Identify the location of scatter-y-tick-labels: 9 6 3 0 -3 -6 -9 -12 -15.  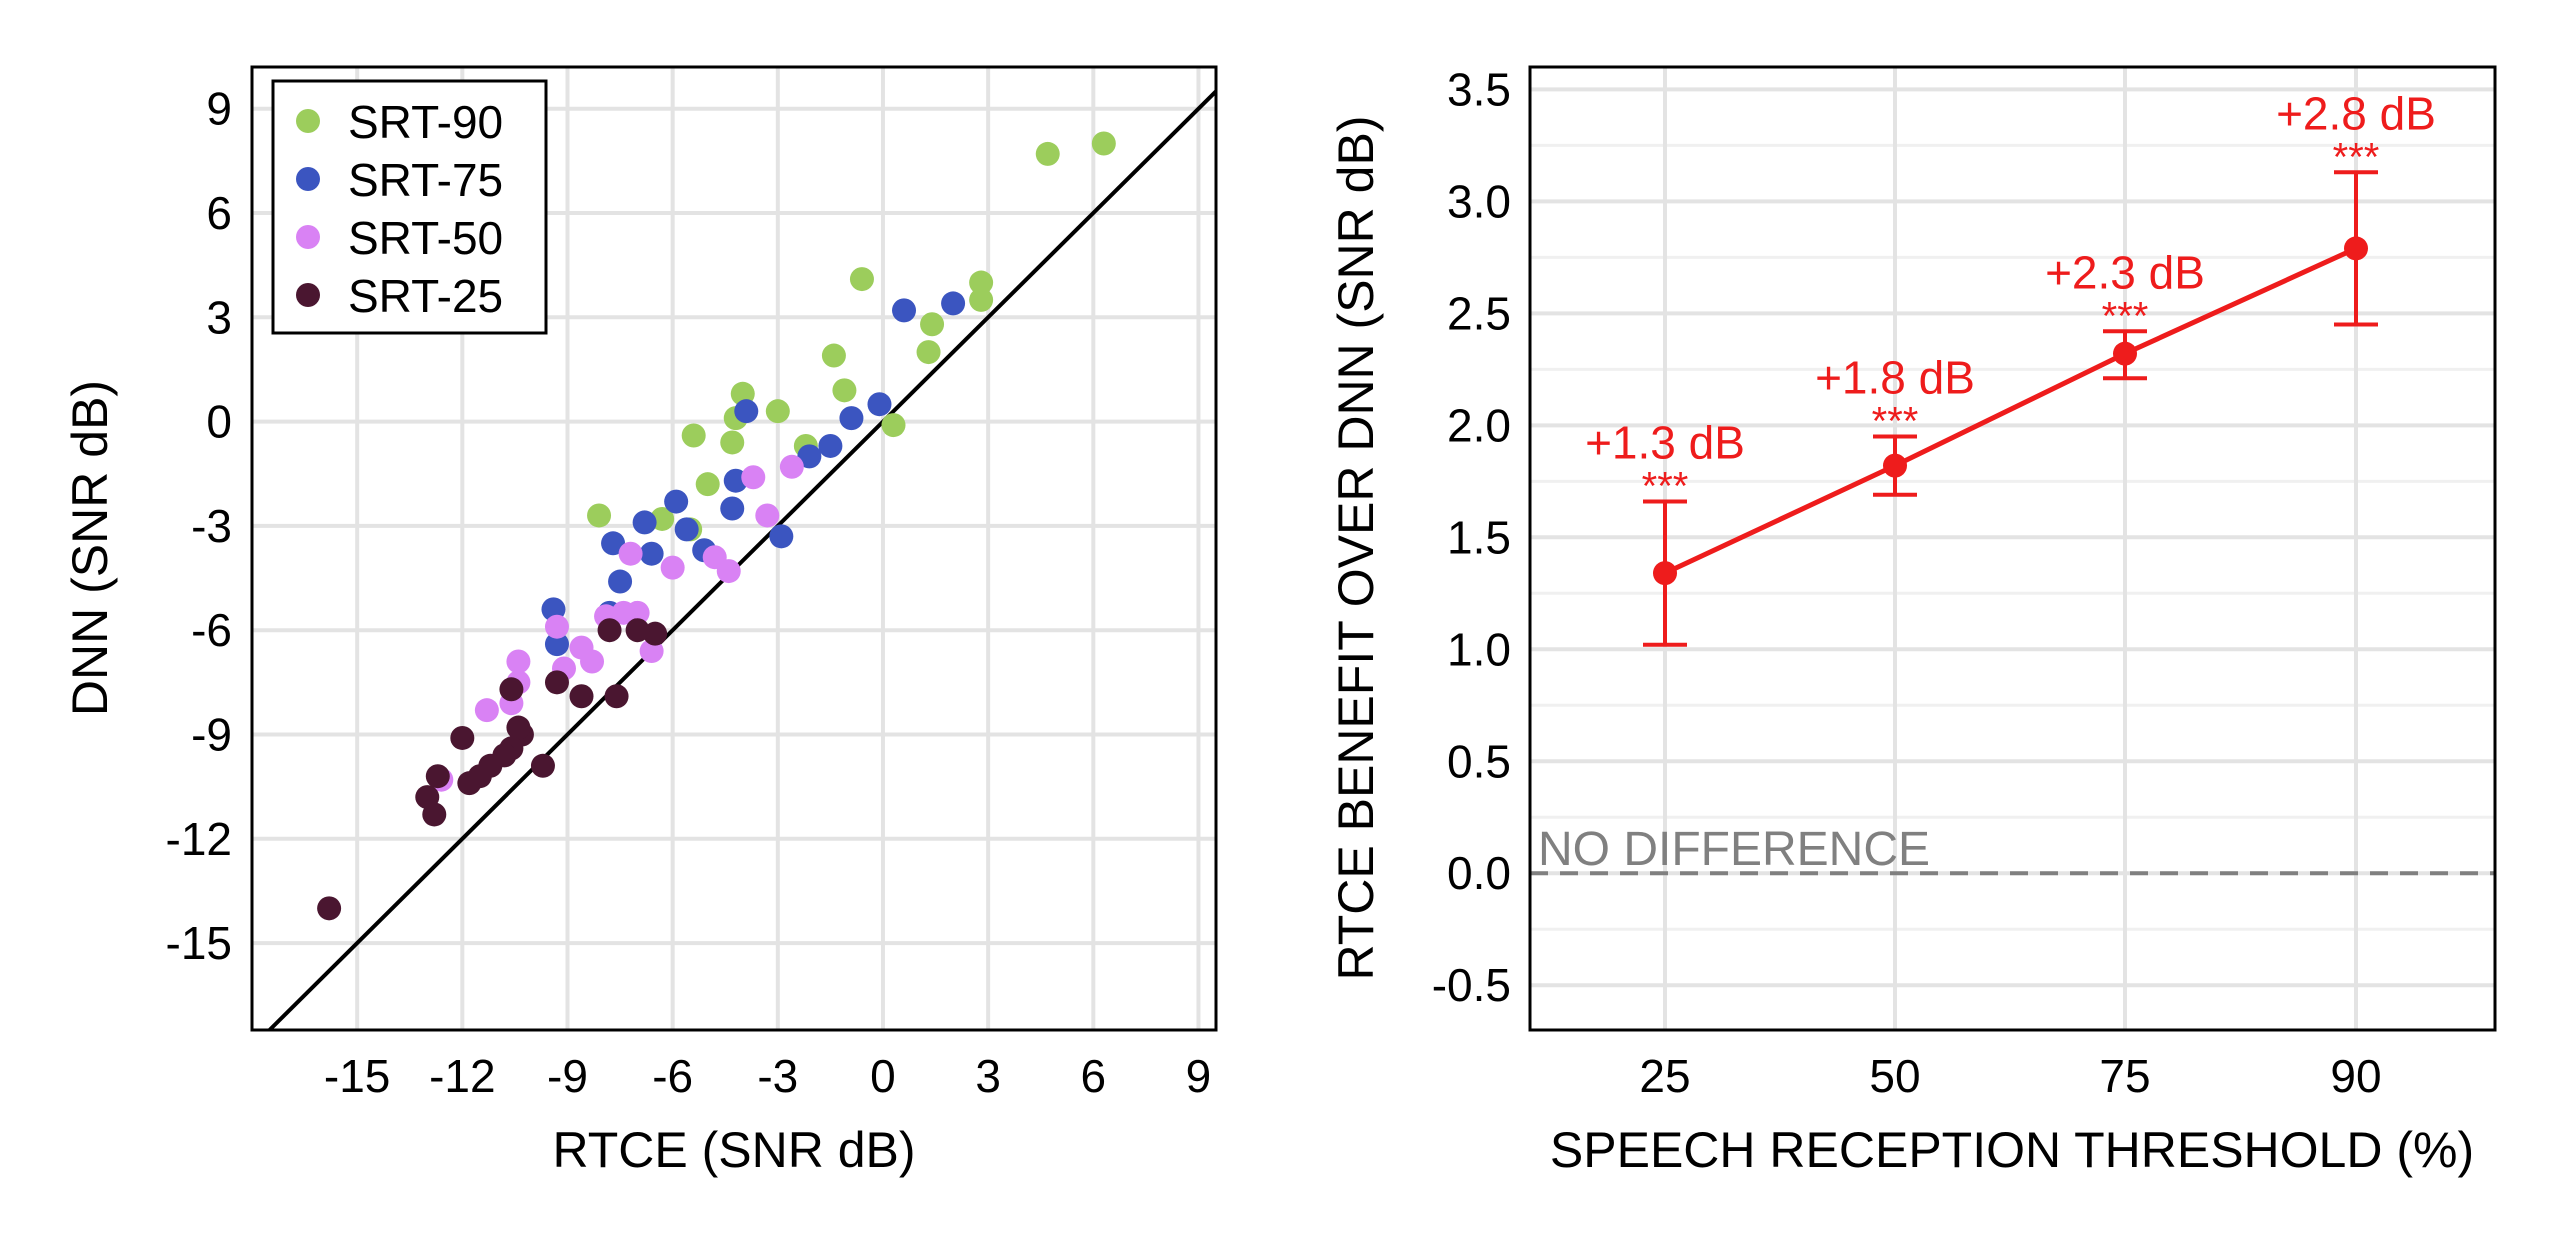
(199, 526).